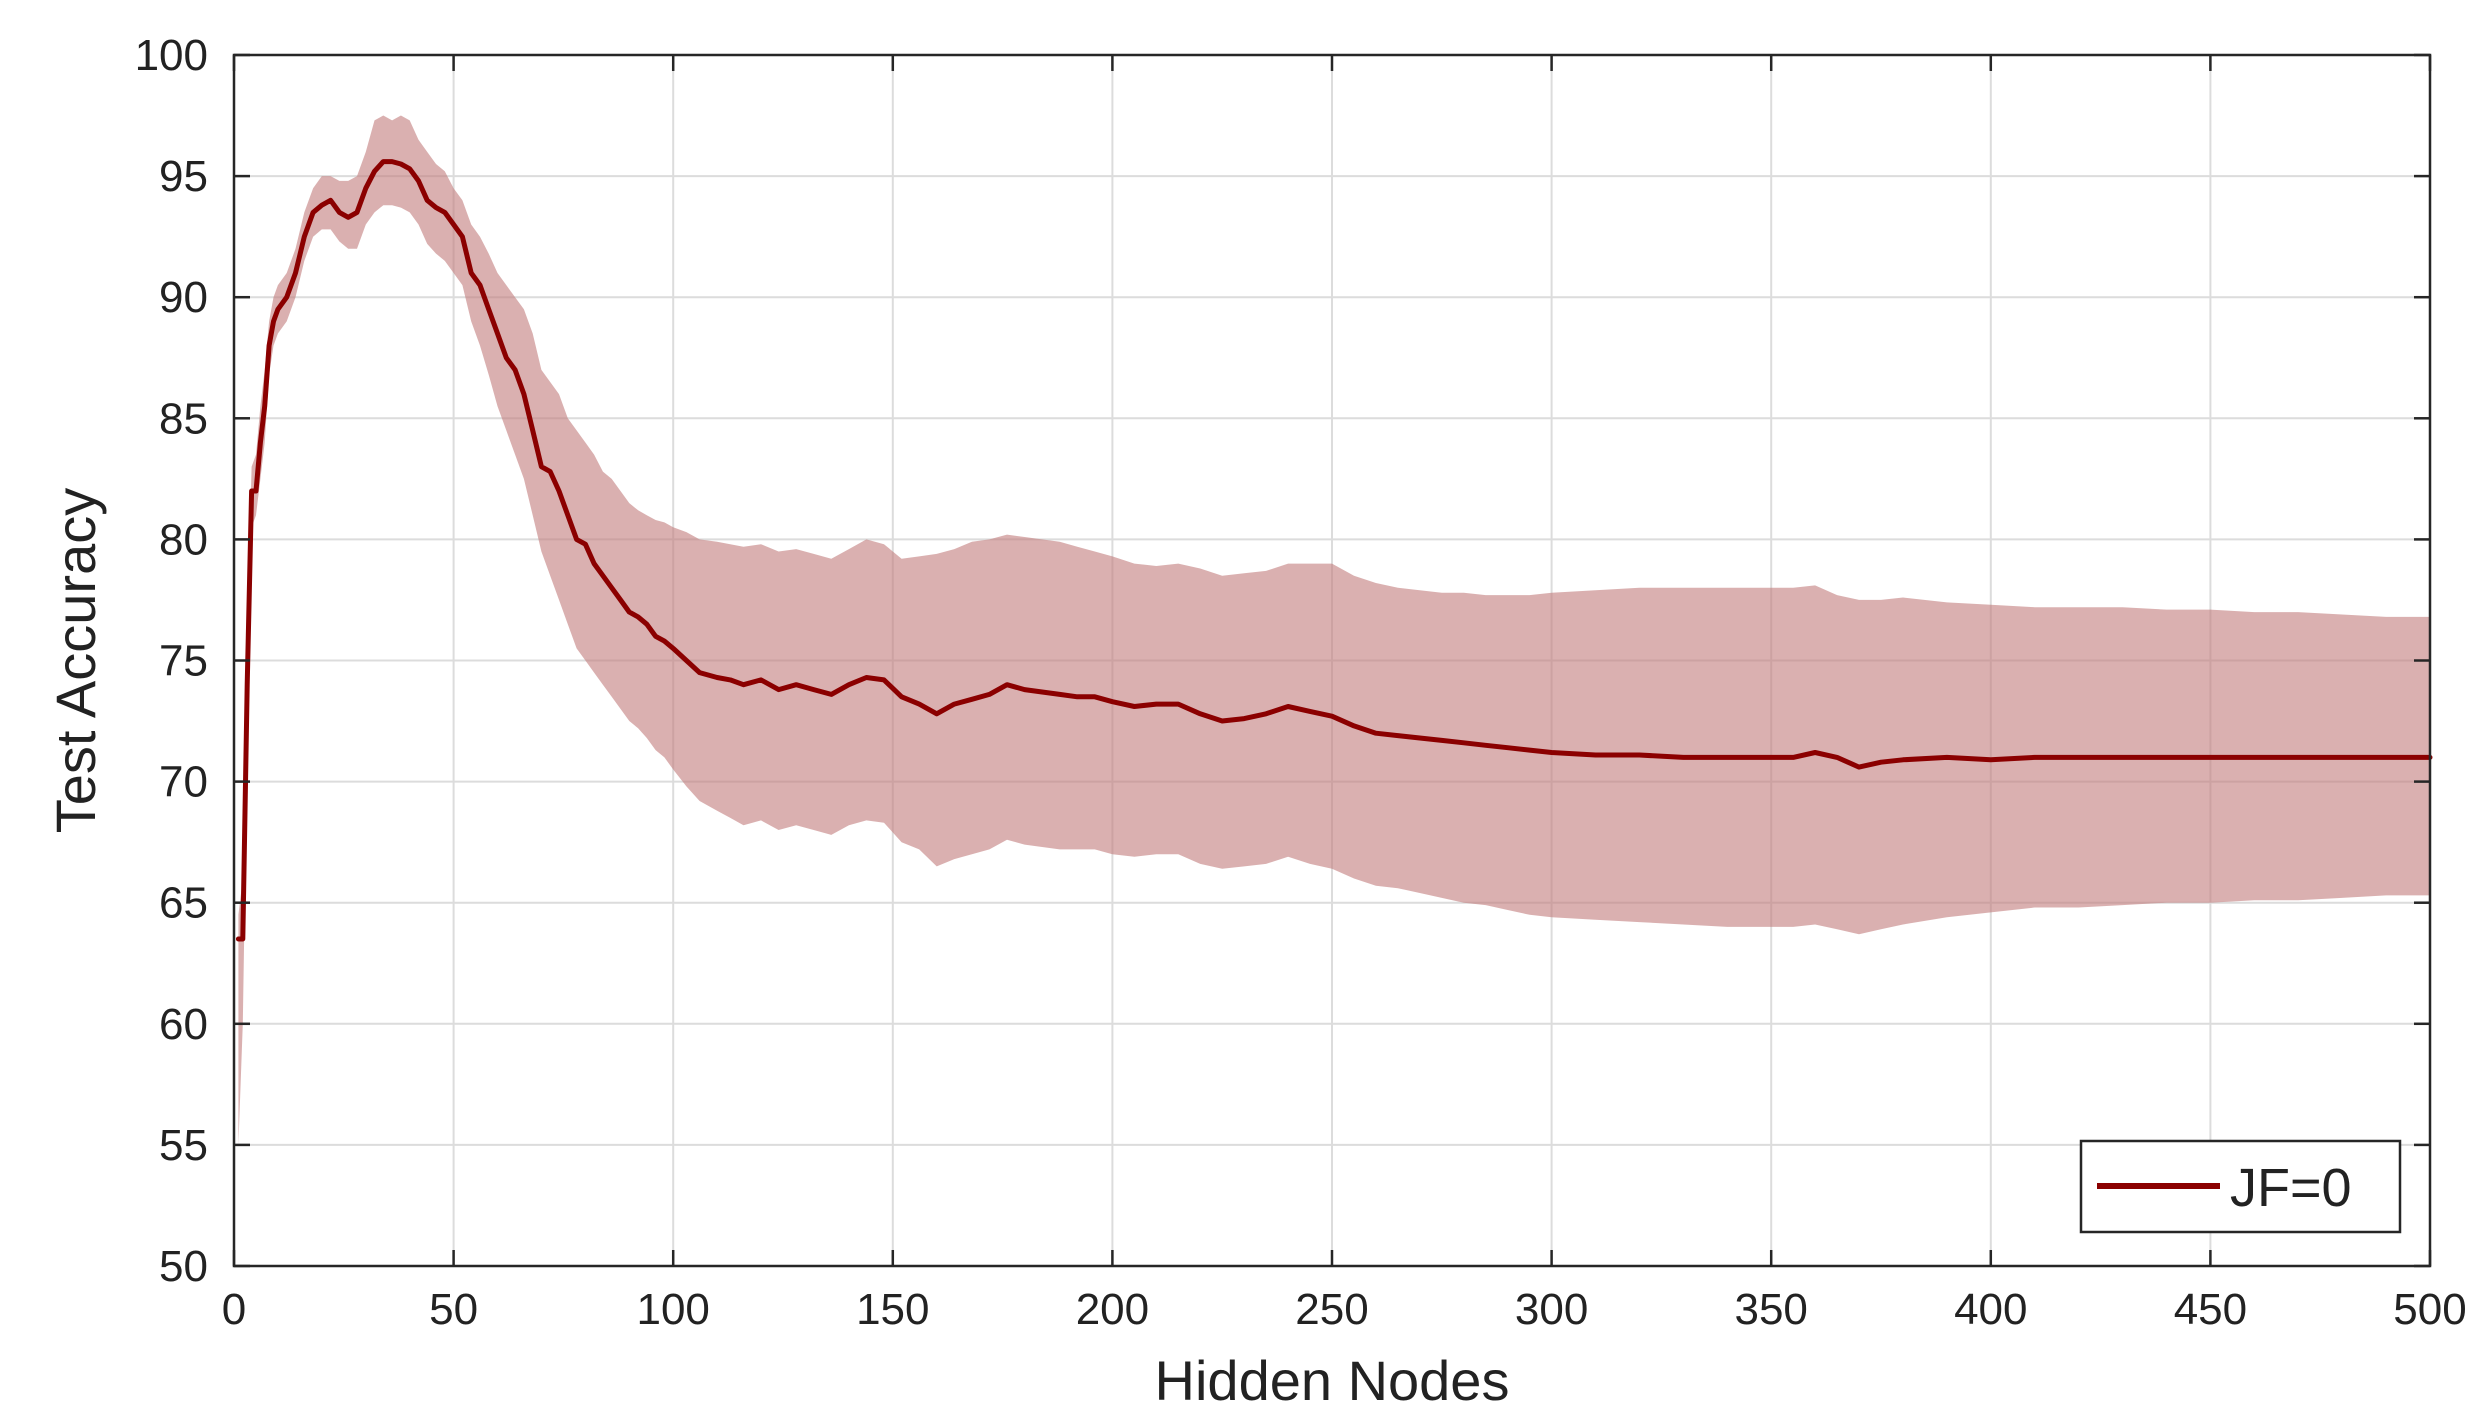 This screenshot has height=1422, width=2479. What do you see at coordinates (1551, 1309) in the screenshot?
I see `x-tick-label: 300` at bounding box center [1551, 1309].